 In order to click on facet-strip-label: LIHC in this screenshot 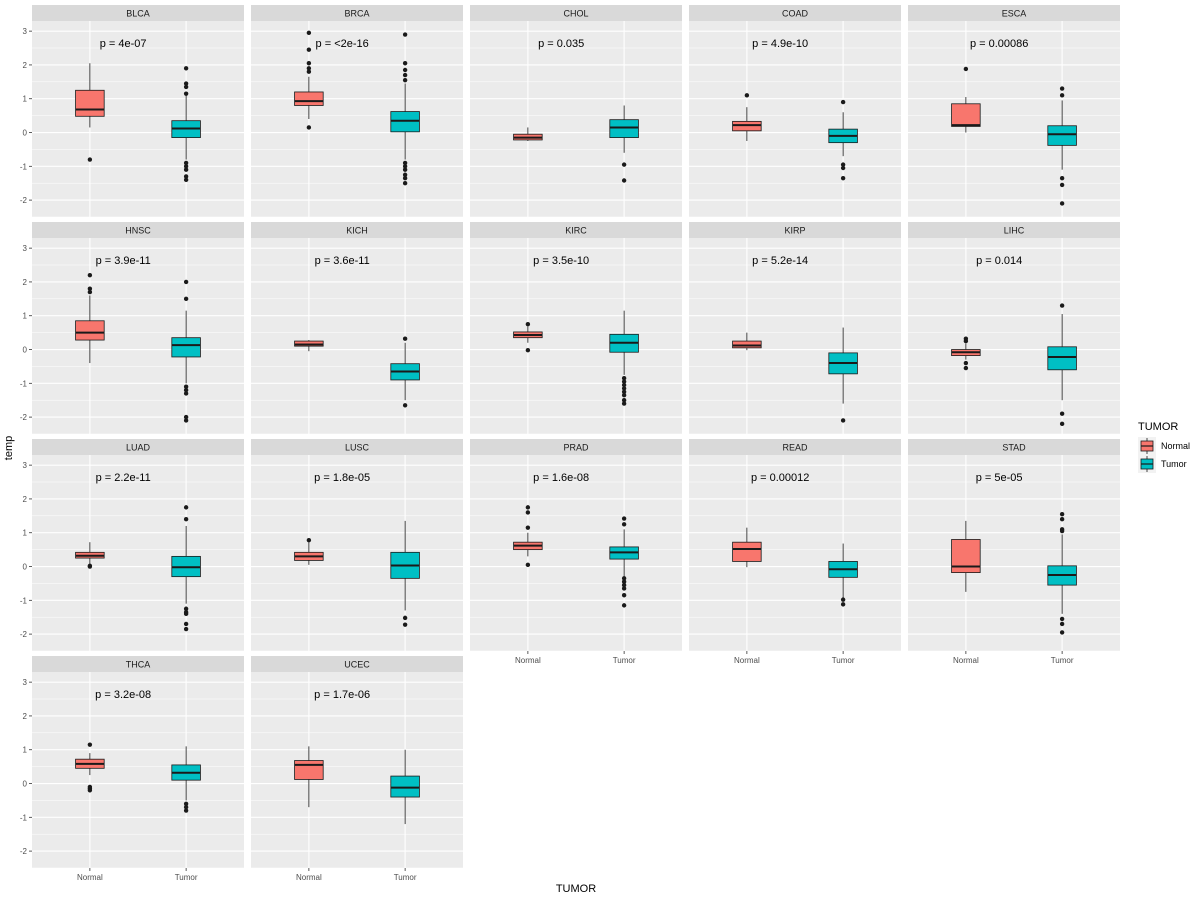, I will do `click(1014, 231)`.